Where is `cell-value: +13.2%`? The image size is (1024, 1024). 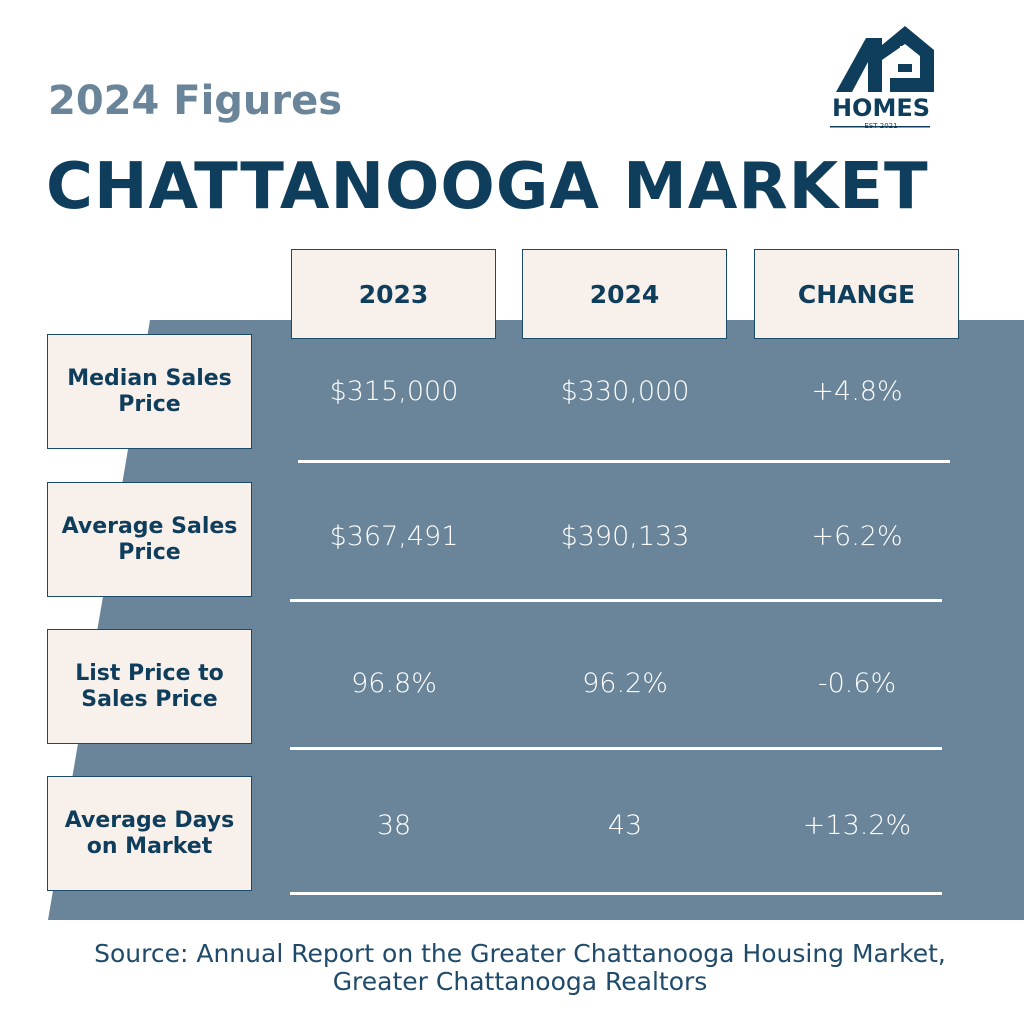
cell-value: +13.2% is located at coordinates (857, 825).